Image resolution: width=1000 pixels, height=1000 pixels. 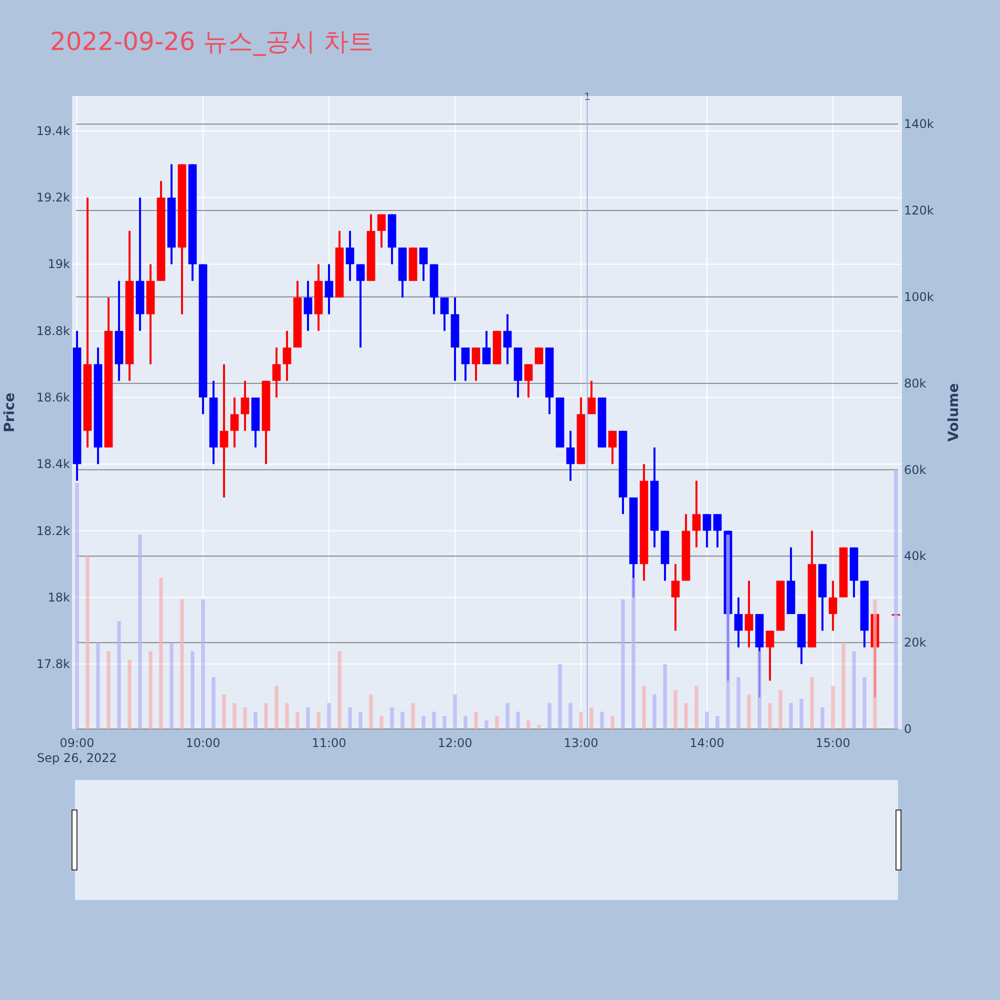 What do you see at coordinates (53, 197) in the screenshot?
I see `y-tick-label: 19.2k` at bounding box center [53, 197].